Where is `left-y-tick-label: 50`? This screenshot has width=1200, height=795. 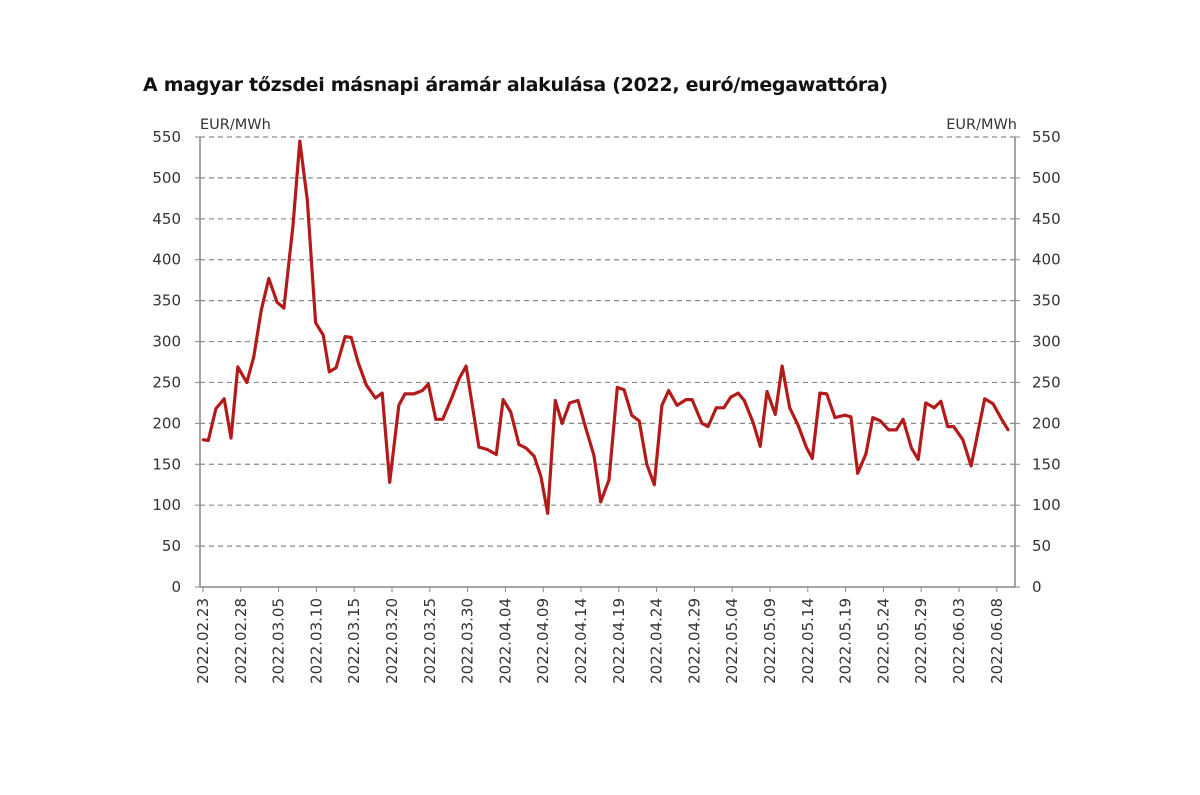 left-y-tick-label: 50 is located at coordinates (171, 546).